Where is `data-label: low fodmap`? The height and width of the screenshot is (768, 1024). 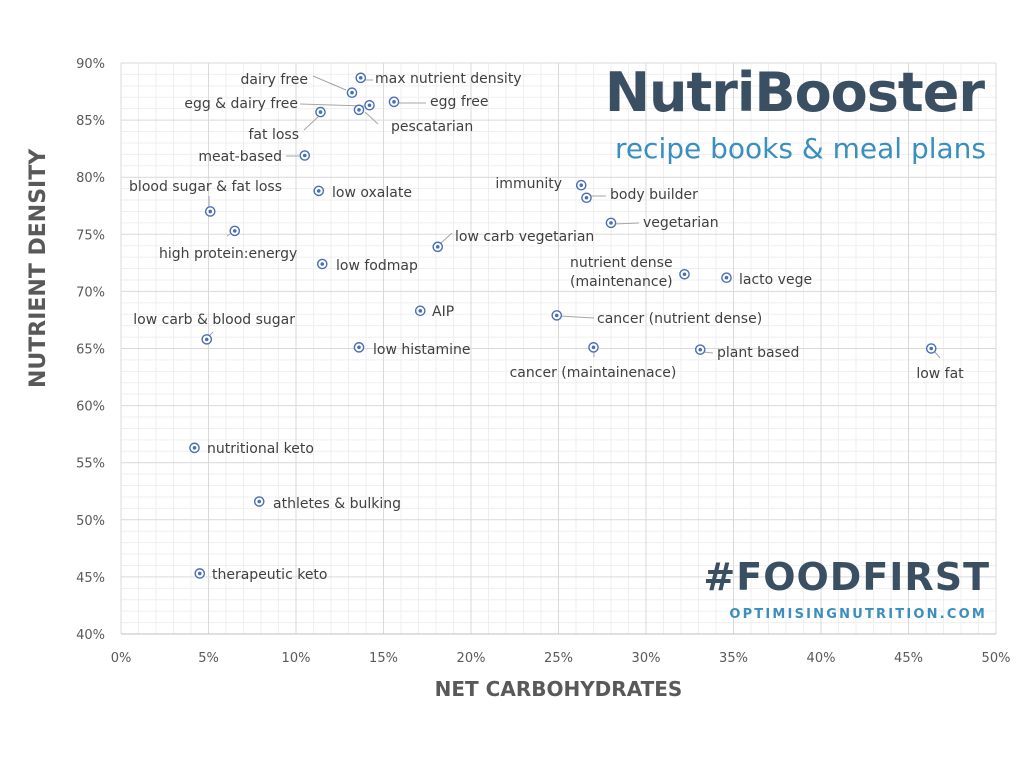 data-label: low fodmap is located at coordinates (377, 266).